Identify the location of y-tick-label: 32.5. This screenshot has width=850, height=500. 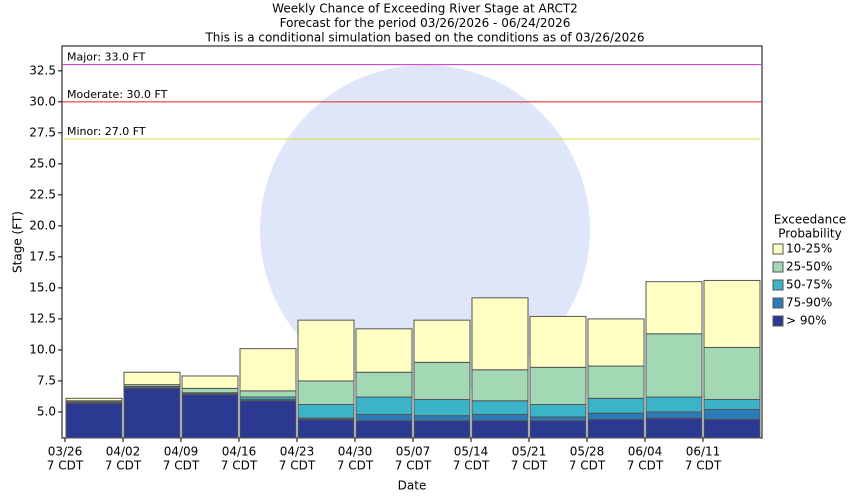
(42, 70).